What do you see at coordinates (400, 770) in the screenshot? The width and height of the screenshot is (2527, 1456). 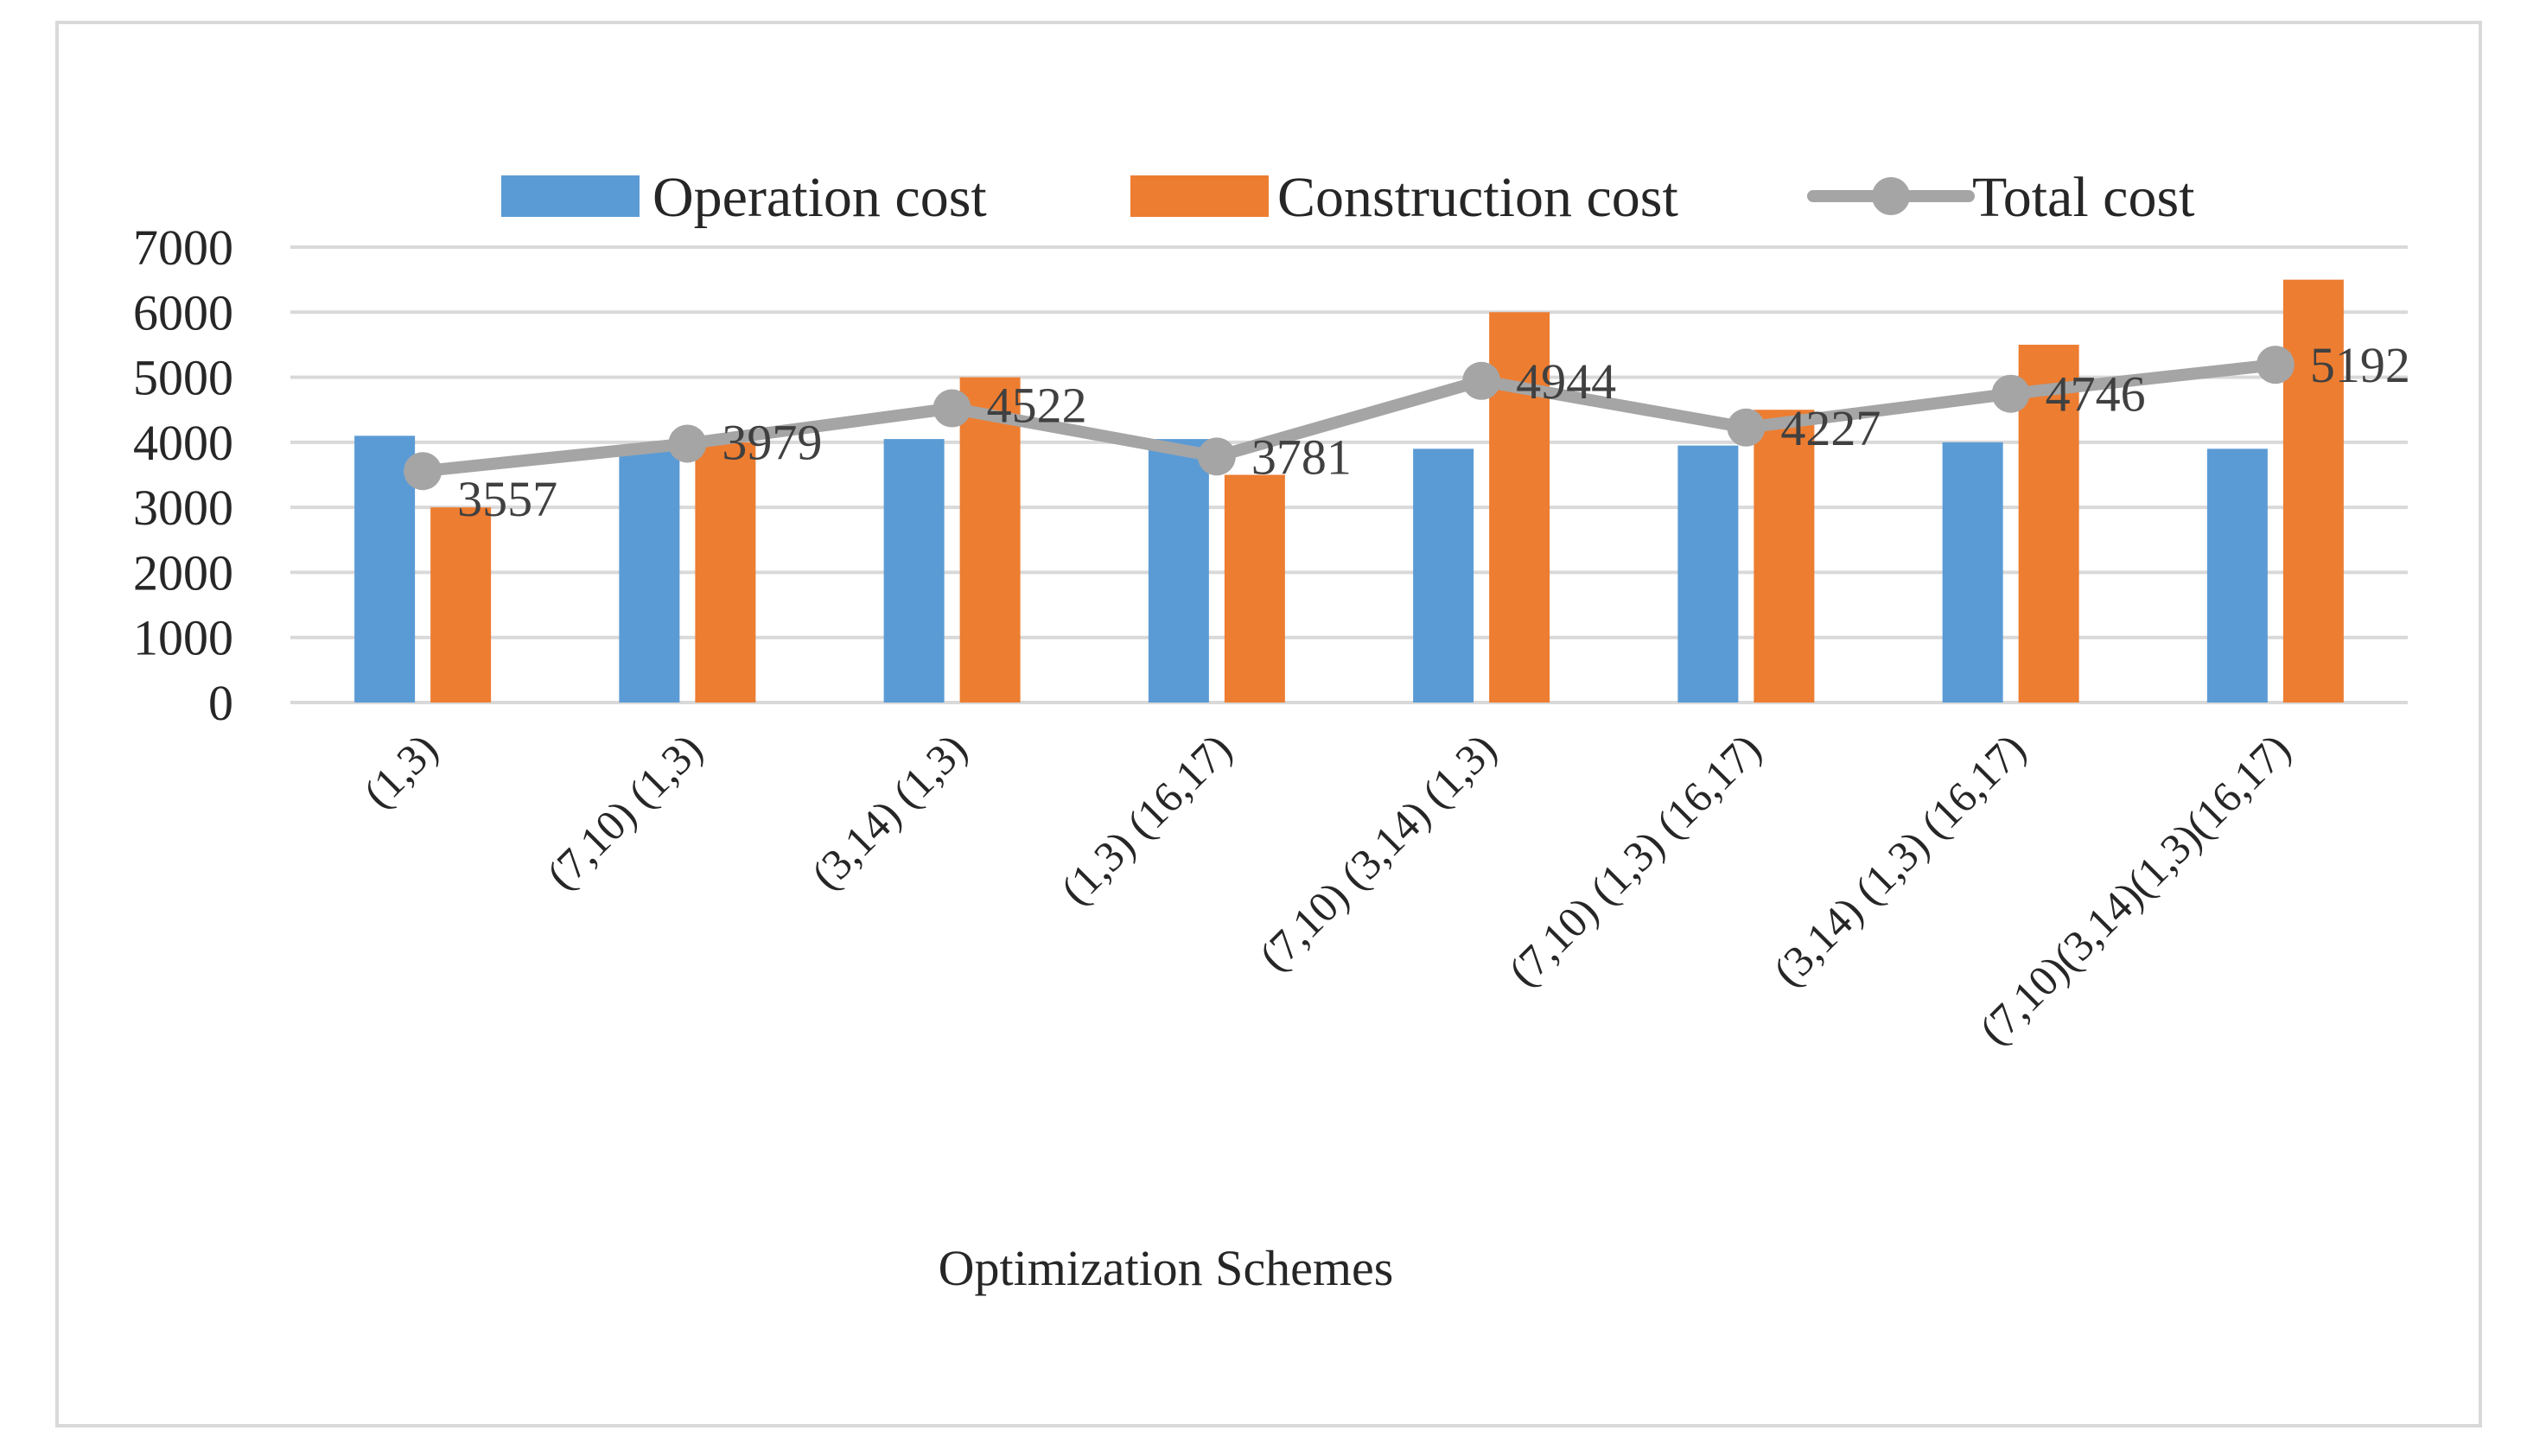 I see `x-tick-label-0: (1,3)` at bounding box center [400, 770].